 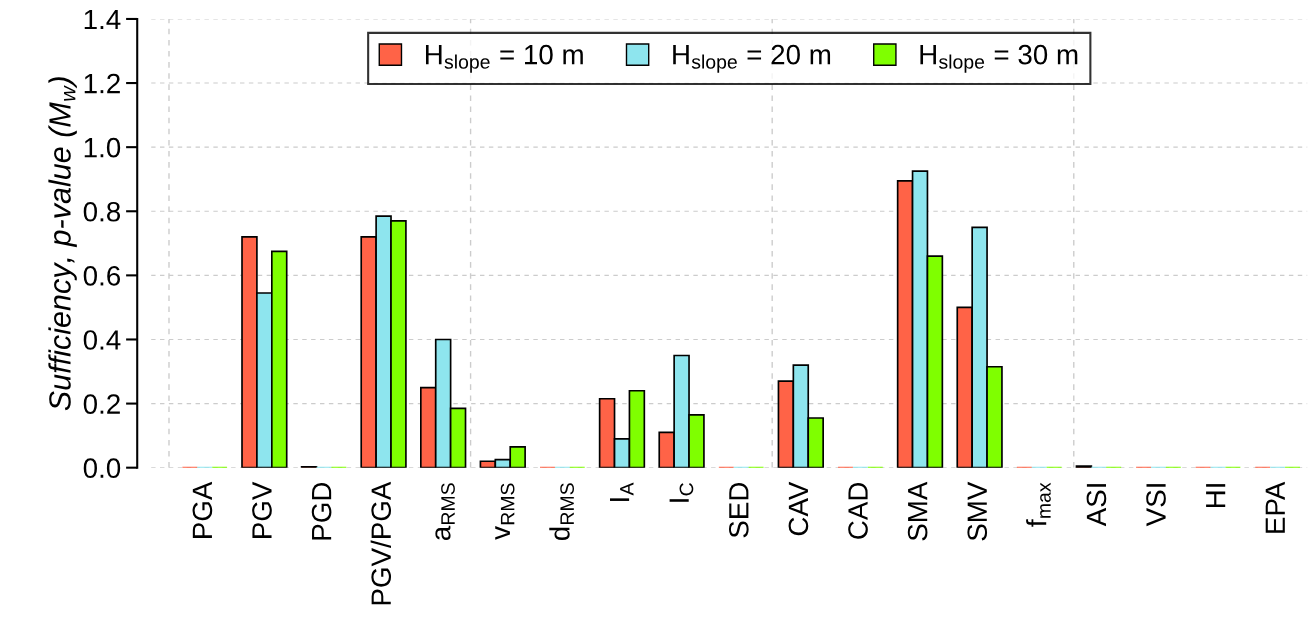 What do you see at coordinates (504, 58) in the screenshot?
I see `legend-label: H$_{slope}$ = 10 m` at bounding box center [504, 58].